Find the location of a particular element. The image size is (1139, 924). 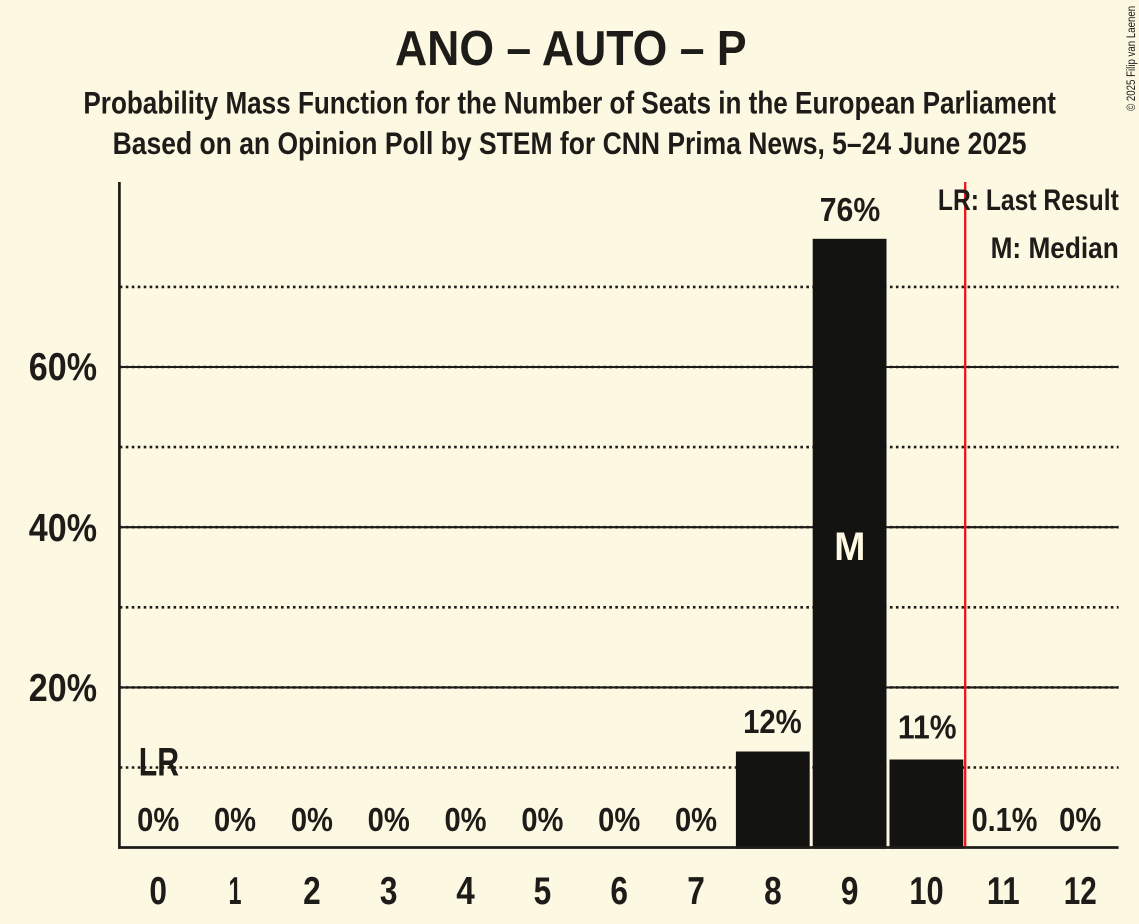

svg-text: 60% is located at coordinates (63, 367).